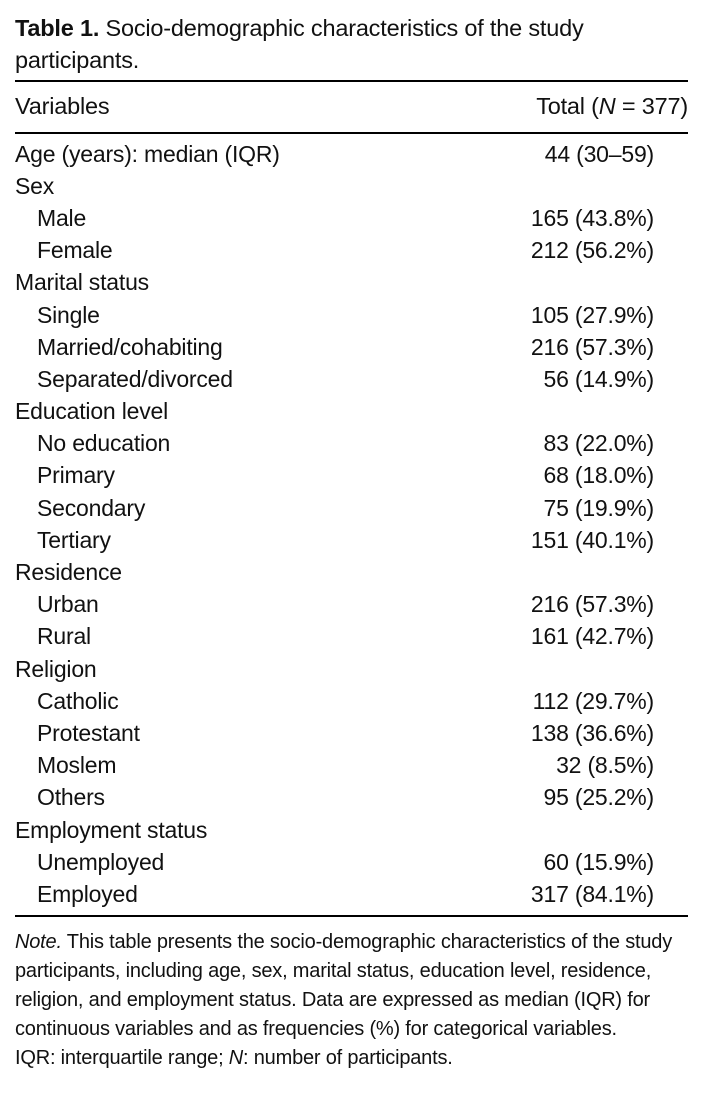 The image size is (703, 1105). I want to click on row-label: Protestant, so click(88, 732).